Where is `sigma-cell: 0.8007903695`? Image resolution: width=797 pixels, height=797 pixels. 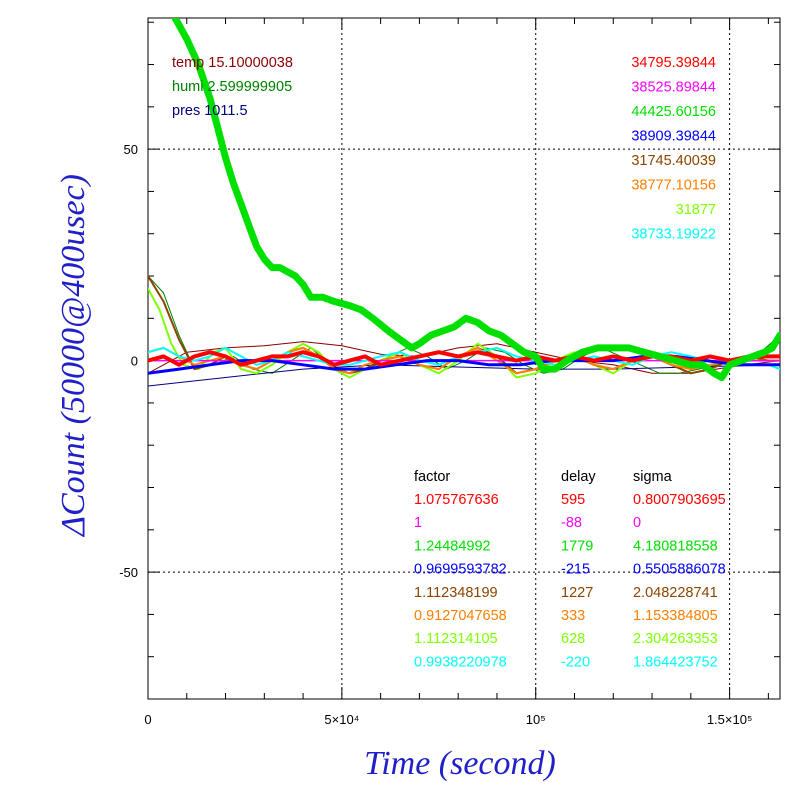
sigma-cell: 0.8007903695 is located at coordinates (679, 500).